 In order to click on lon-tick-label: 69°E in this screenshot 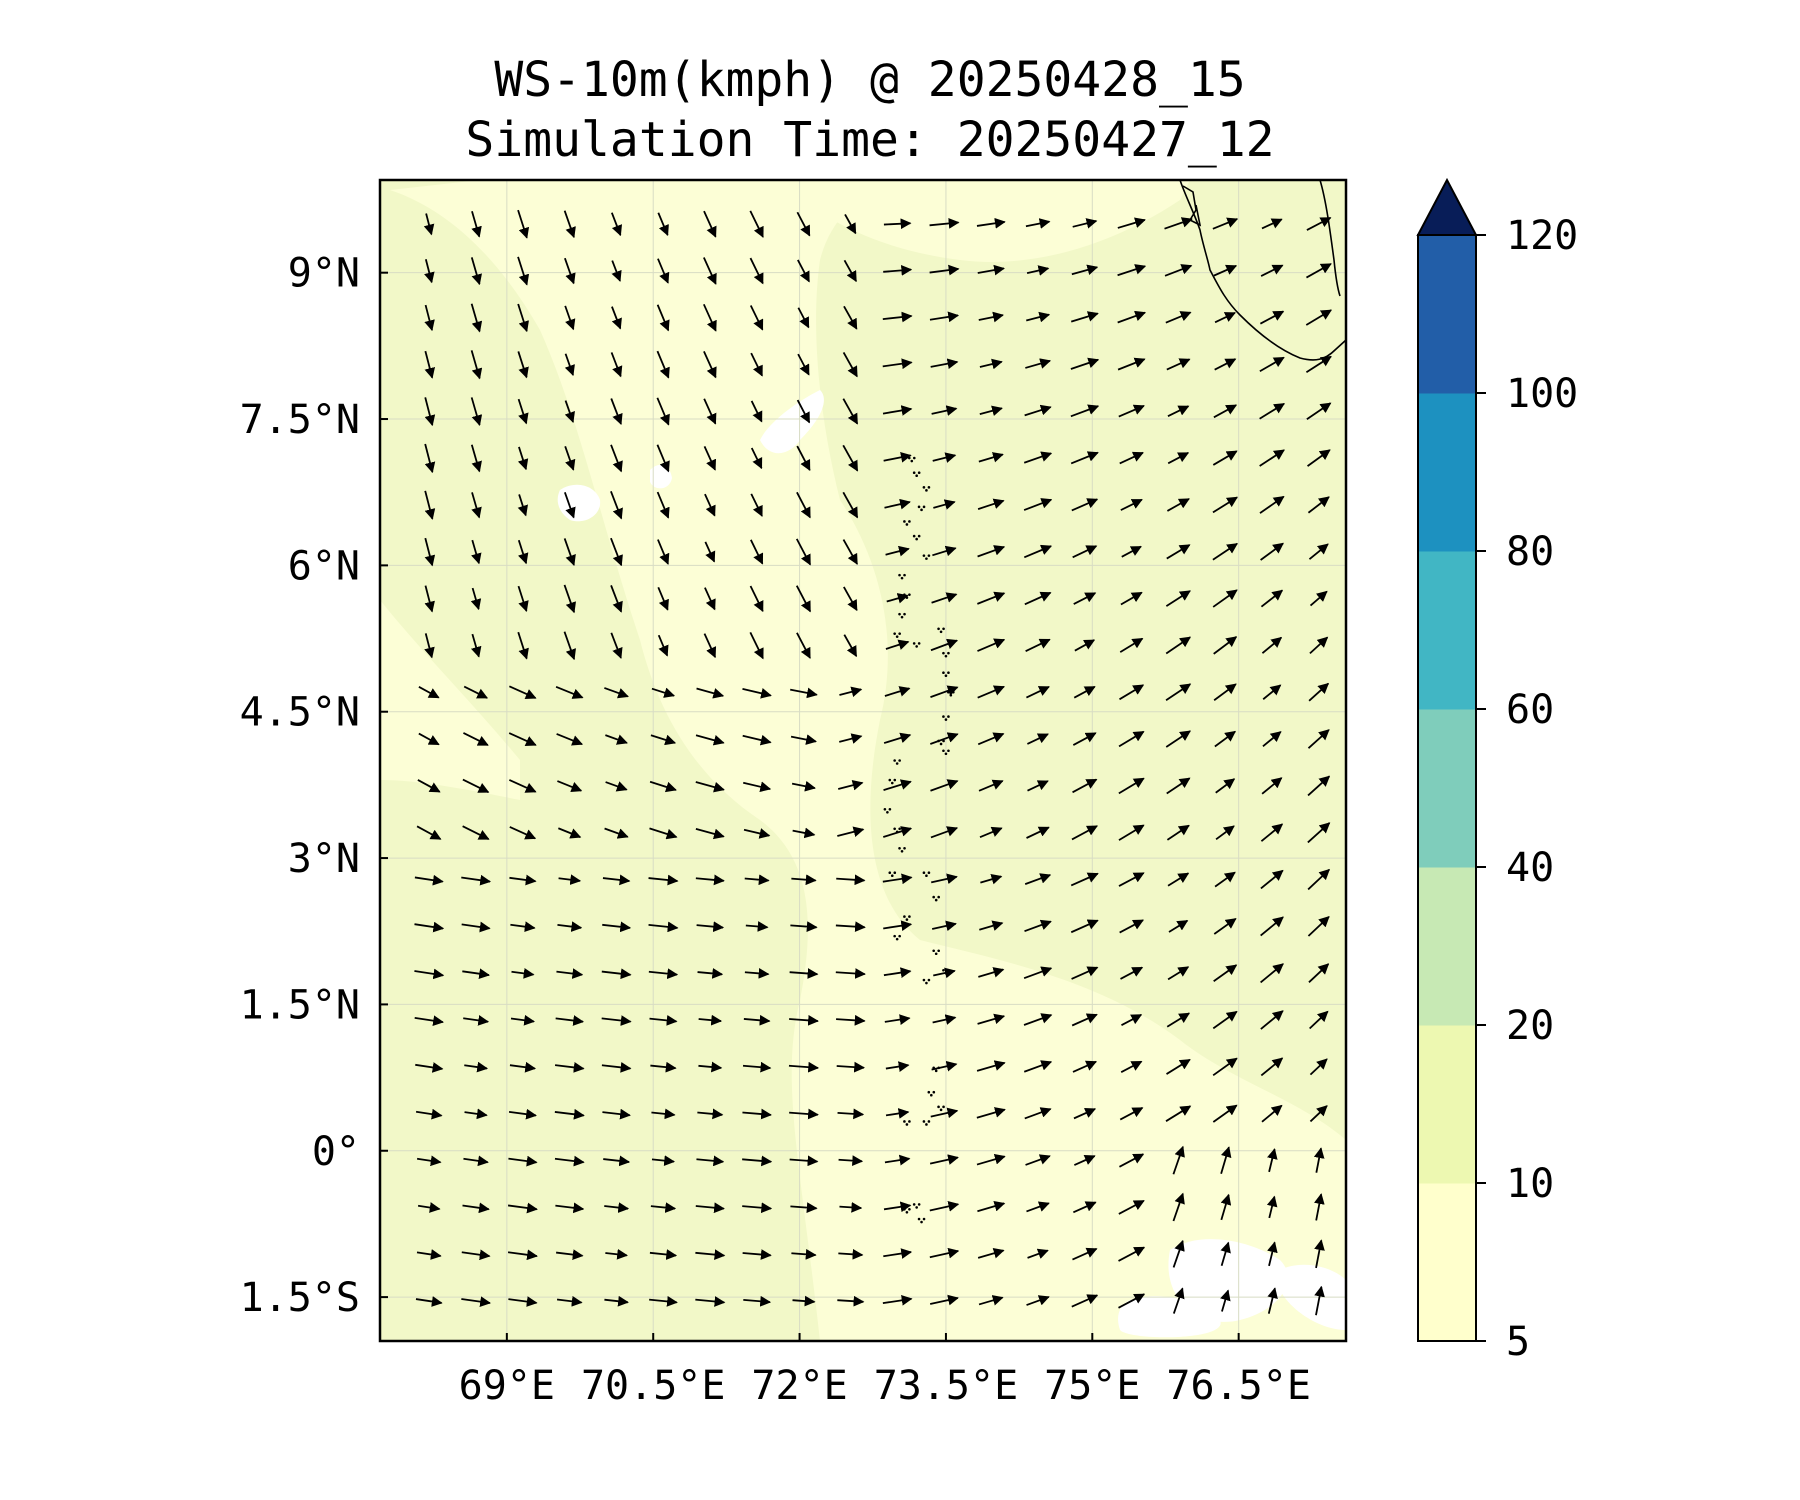, I will do `click(507, 1386)`.